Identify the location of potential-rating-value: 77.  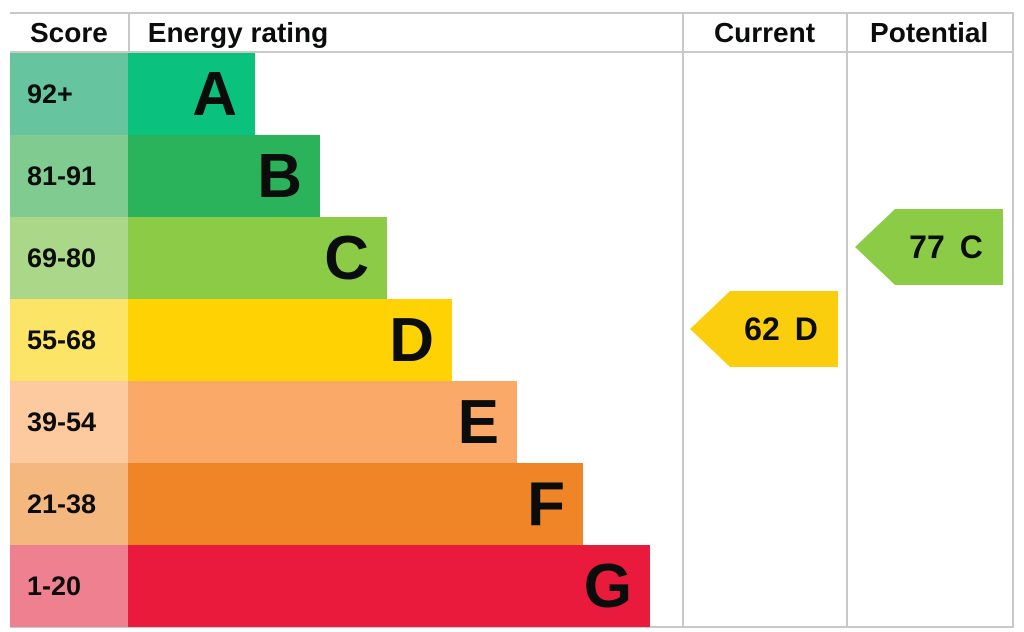
(927, 246).